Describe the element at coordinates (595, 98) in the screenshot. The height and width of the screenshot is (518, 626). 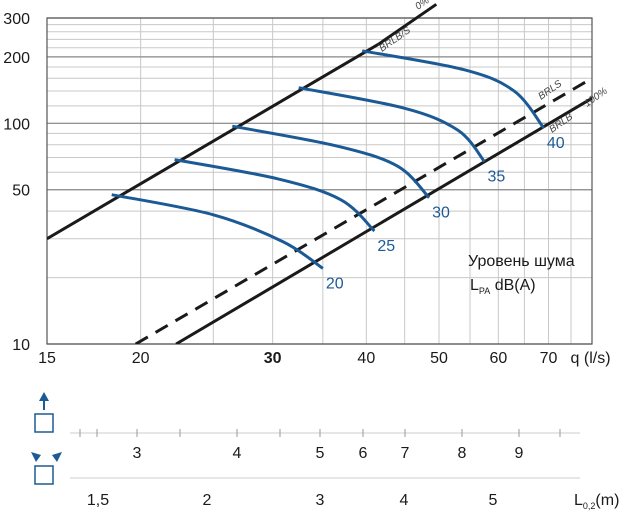
I see `boundary-top-label-100: 100%` at that location.